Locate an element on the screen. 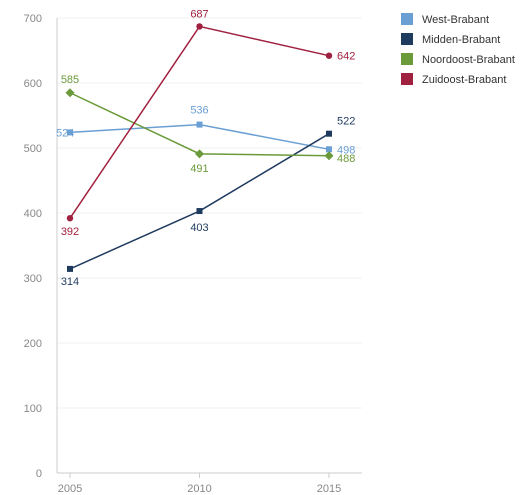 This screenshot has height=495, width=527. y-tick-label: 500 is located at coordinates (33, 149).